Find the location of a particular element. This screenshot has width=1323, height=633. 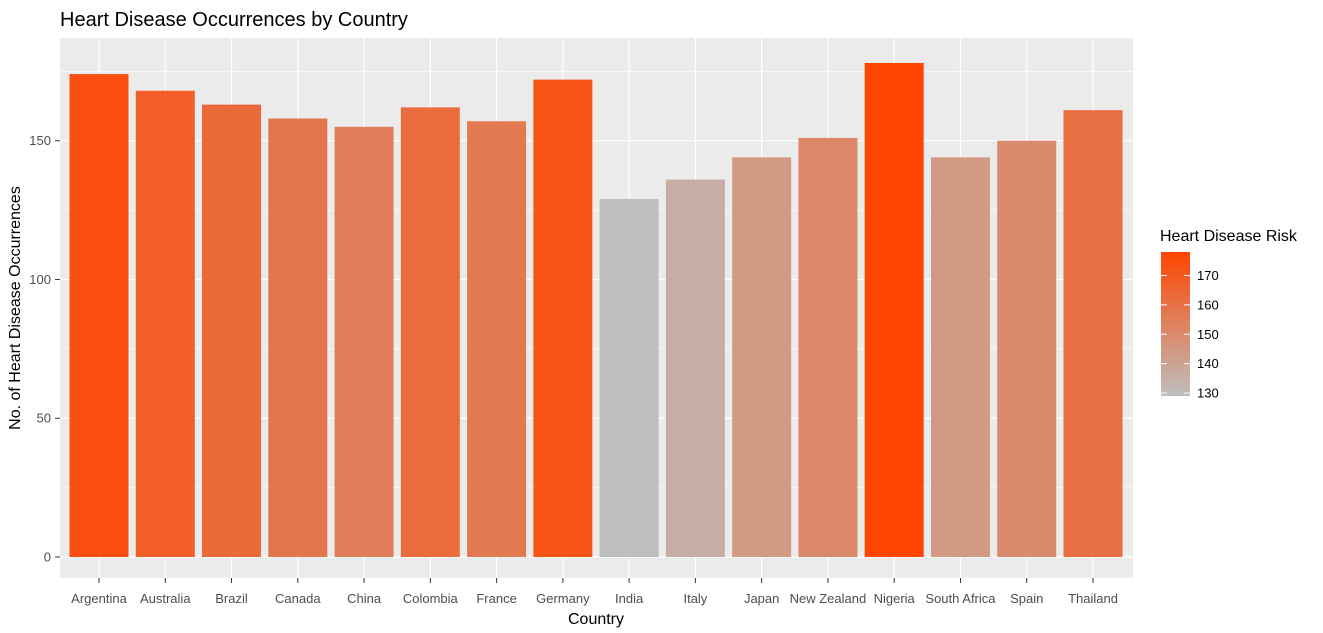

bar-new-zealand is located at coordinates (828, 347).